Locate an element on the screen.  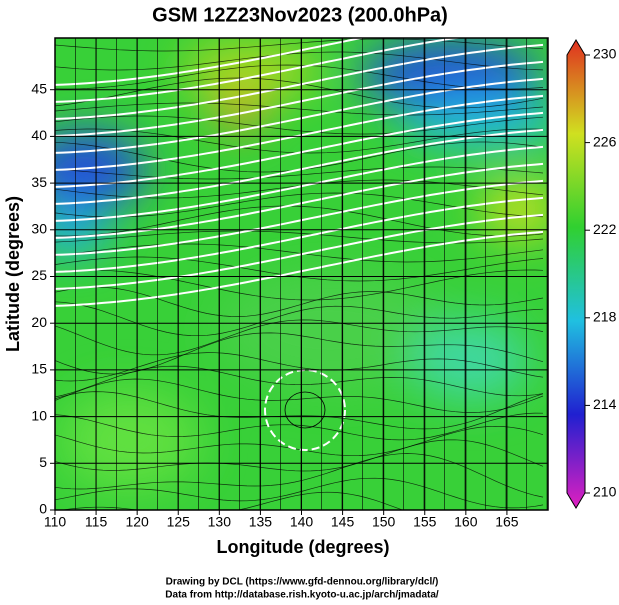
x-tick-label: 145 is located at coordinates (343, 522).